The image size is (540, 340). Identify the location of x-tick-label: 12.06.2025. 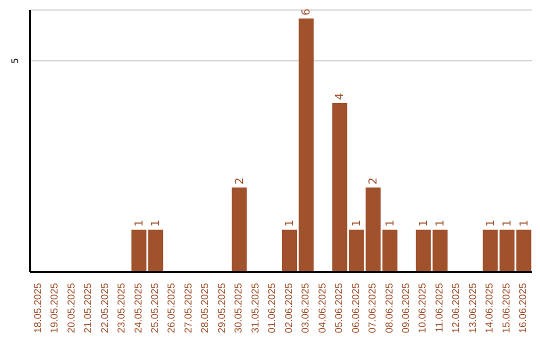
(456, 308).